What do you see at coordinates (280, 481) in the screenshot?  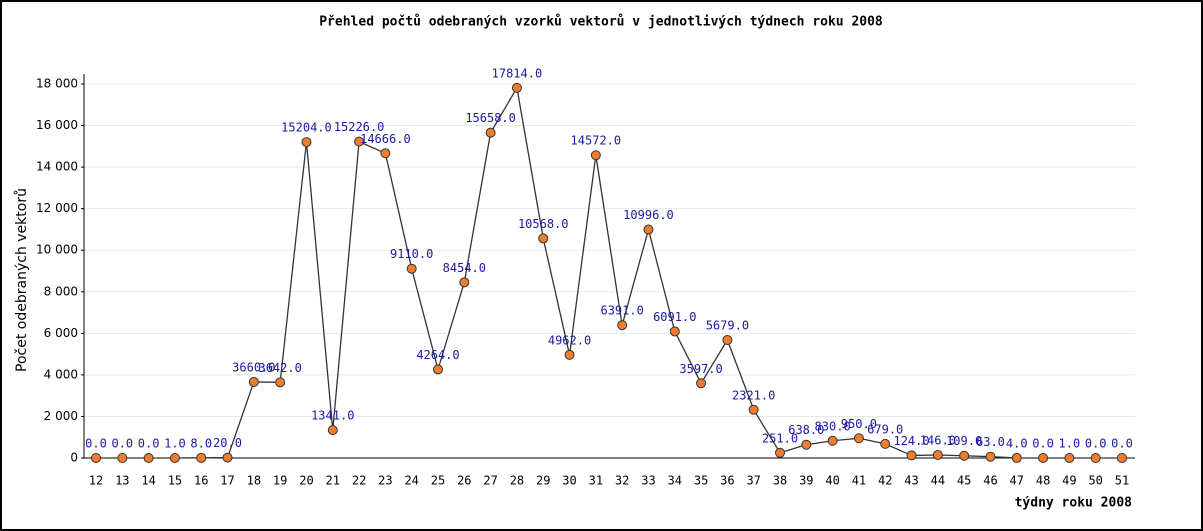 I see `x-tick-label: 19` at bounding box center [280, 481].